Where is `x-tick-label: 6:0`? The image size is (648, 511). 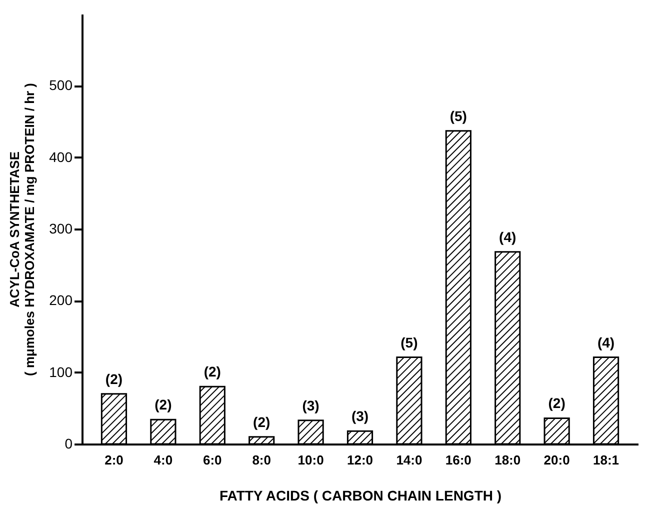 x-tick-label: 6:0 is located at coordinates (212, 460).